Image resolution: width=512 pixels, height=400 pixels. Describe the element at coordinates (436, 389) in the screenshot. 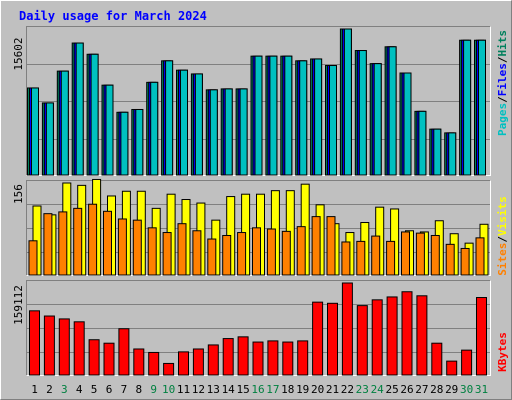

I see `day-label-28: 28` at that location.